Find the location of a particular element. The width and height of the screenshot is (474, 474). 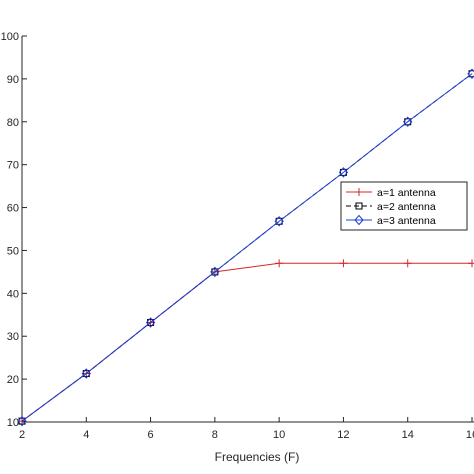

y-tick-label: 40 is located at coordinates (13, 294).